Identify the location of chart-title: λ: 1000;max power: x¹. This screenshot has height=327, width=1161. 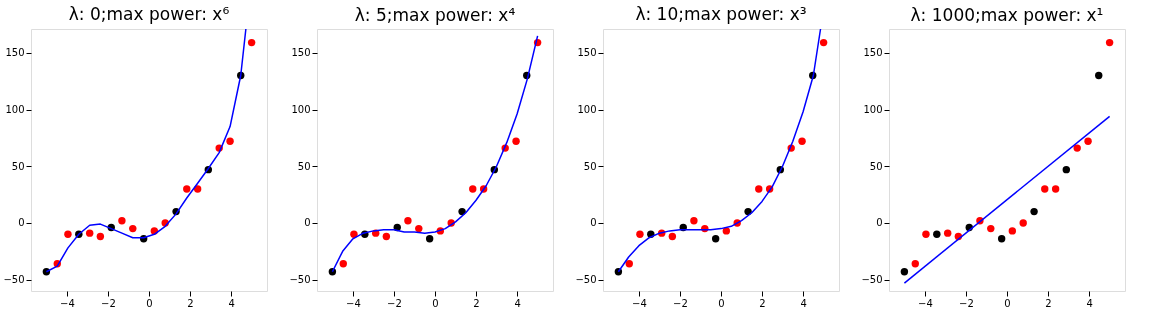
(1007, 15).